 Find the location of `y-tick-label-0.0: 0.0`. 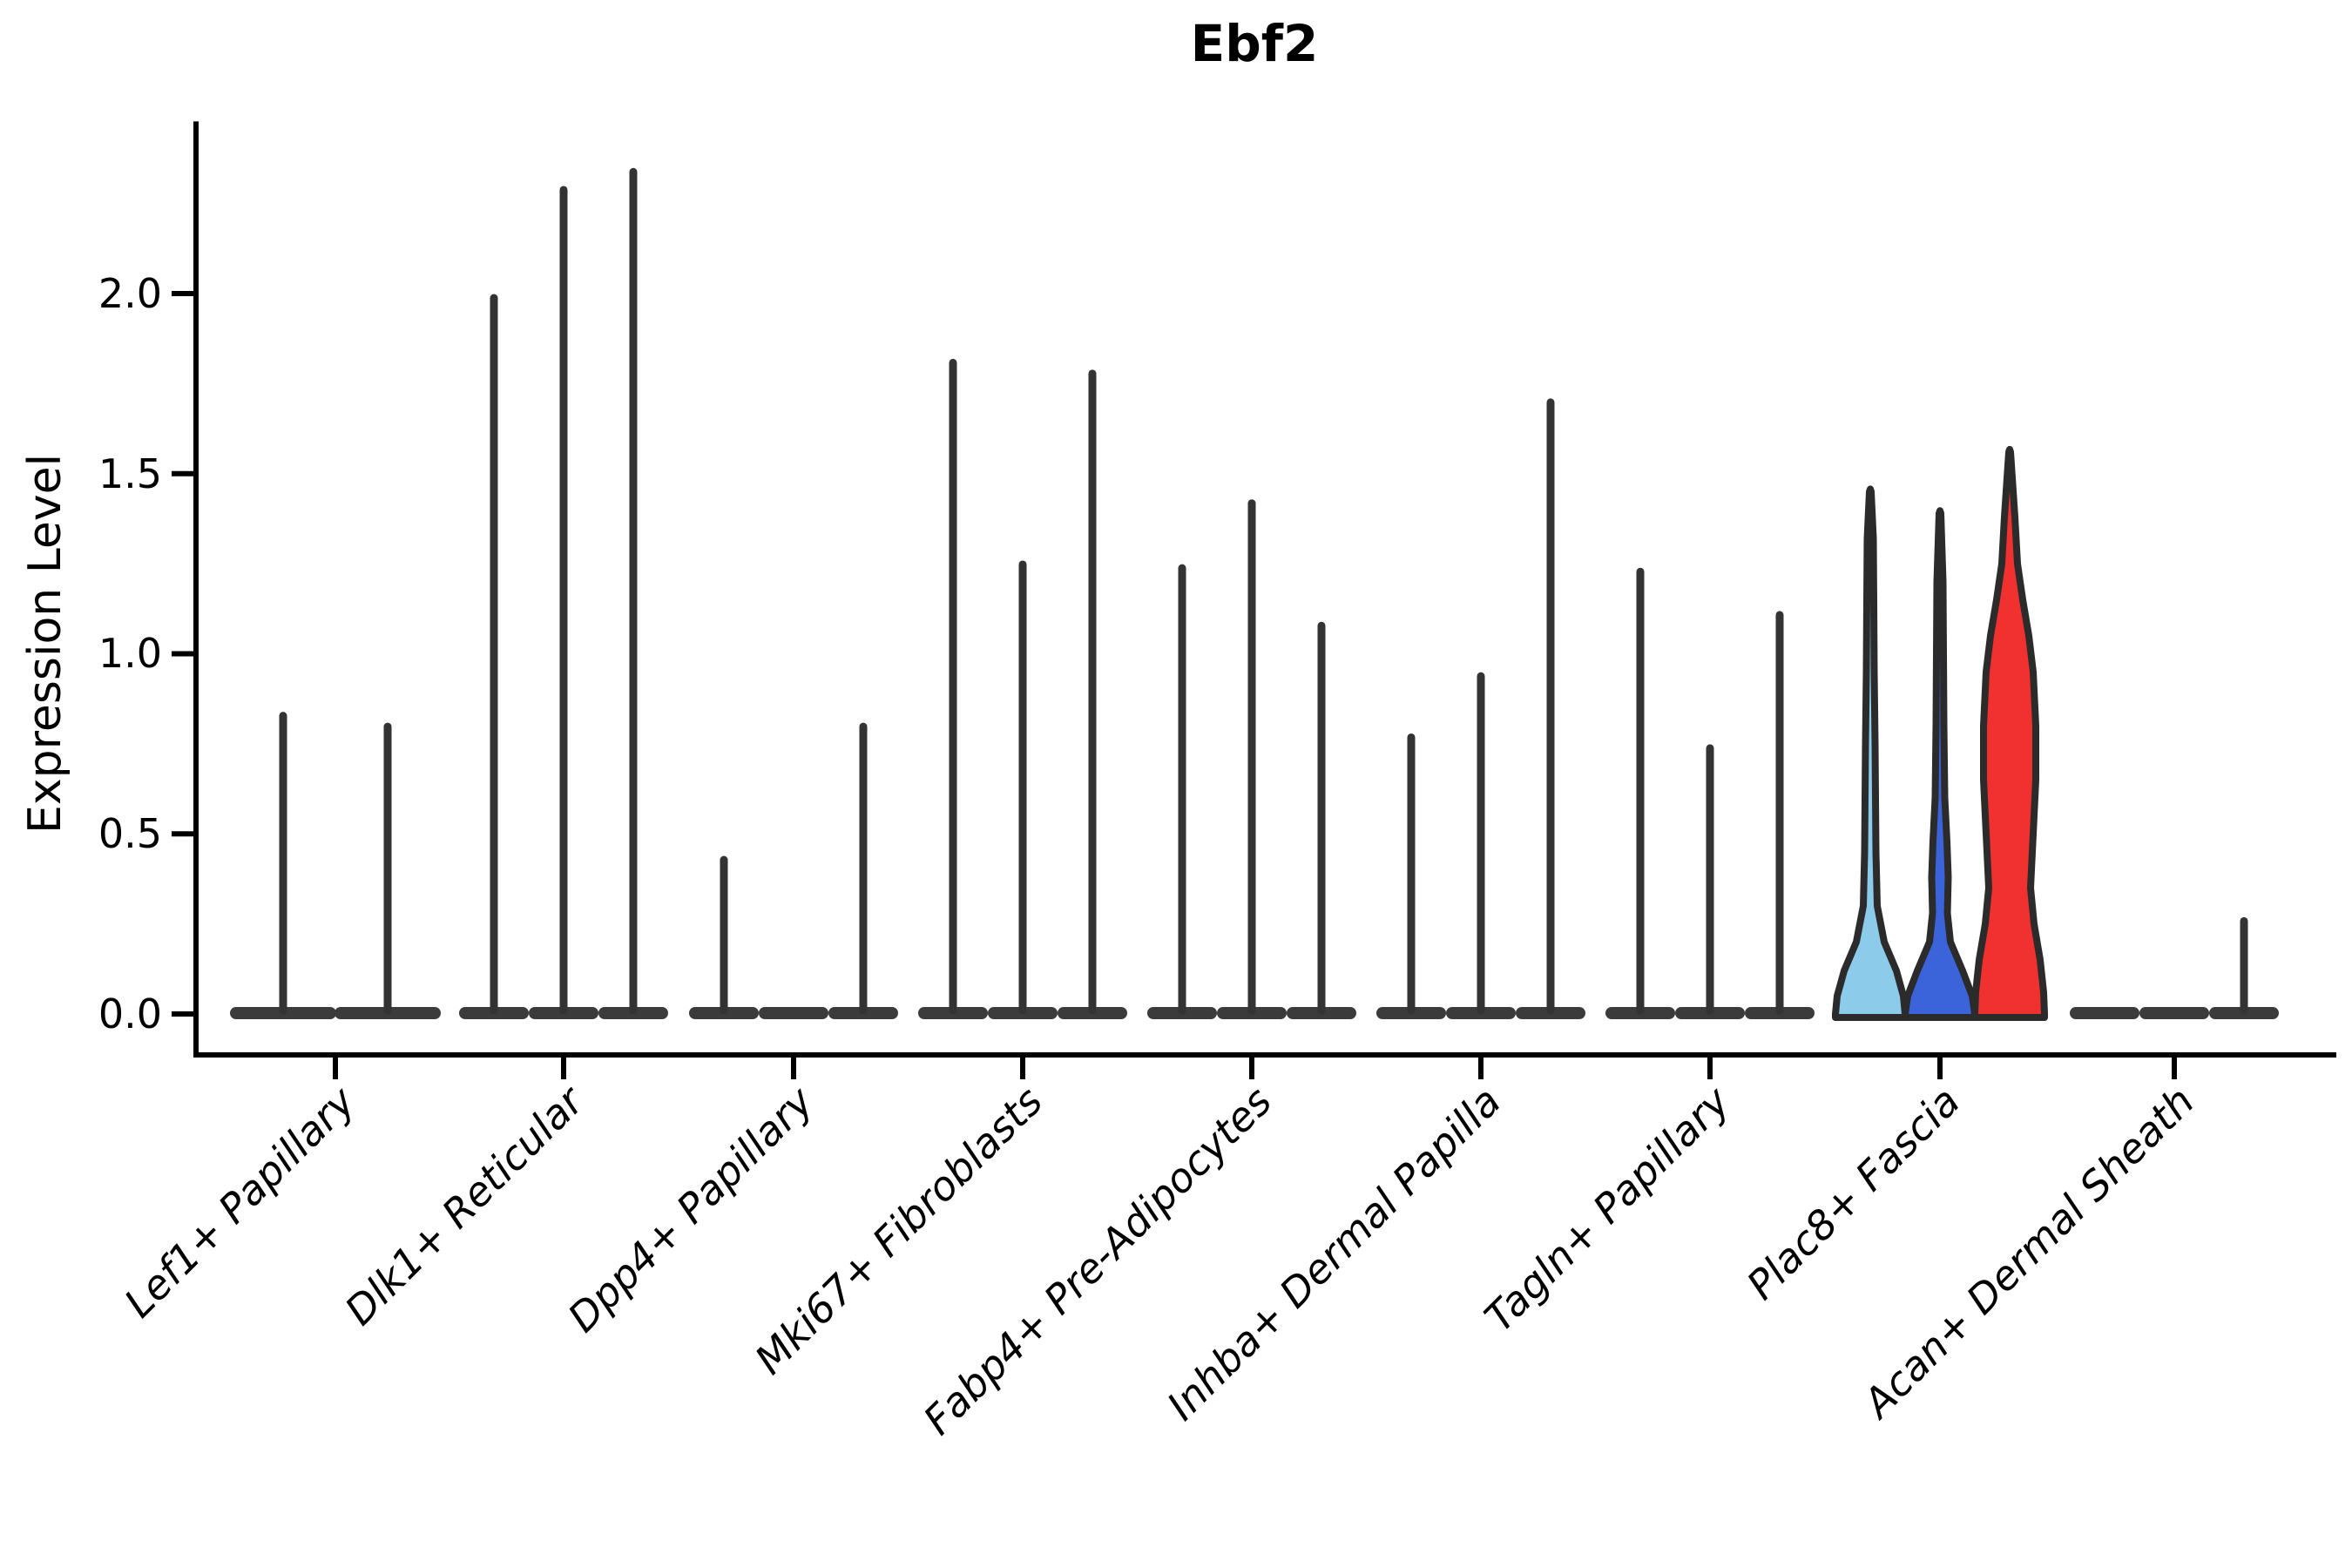

y-tick-label-0.0: 0.0 is located at coordinates (130, 1014).